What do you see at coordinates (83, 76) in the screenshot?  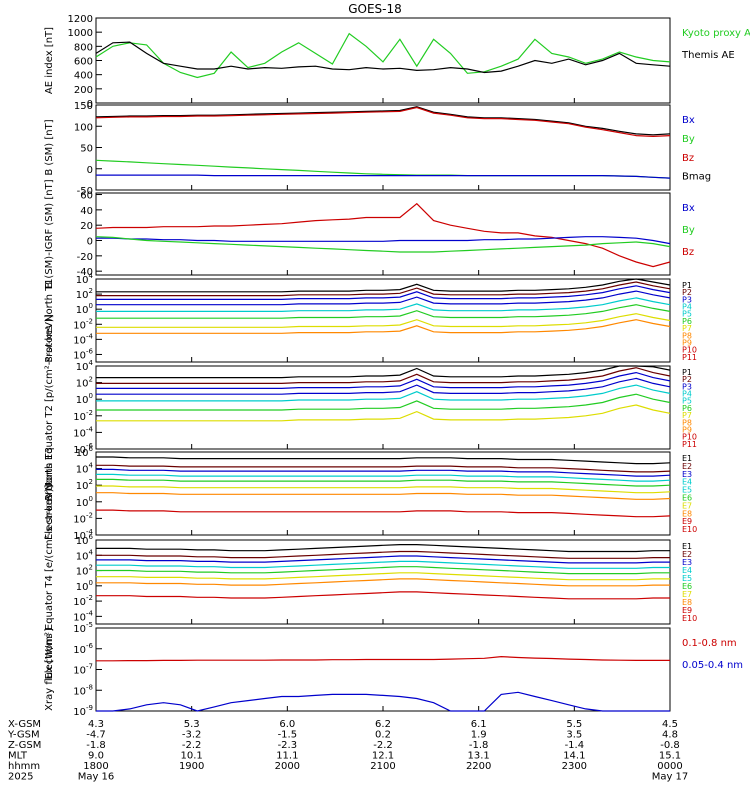 I see `y-tick-label: 400` at bounding box center [83, 76].